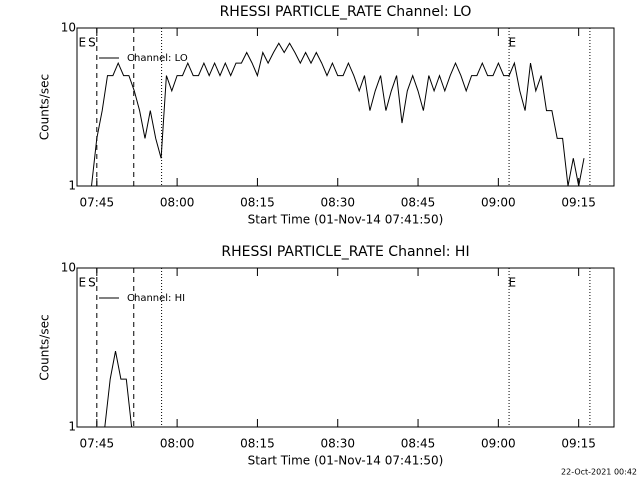 Image resolution: width=640 pixels, height=480 pixels. I want to click on data-line, so click(118, 389).